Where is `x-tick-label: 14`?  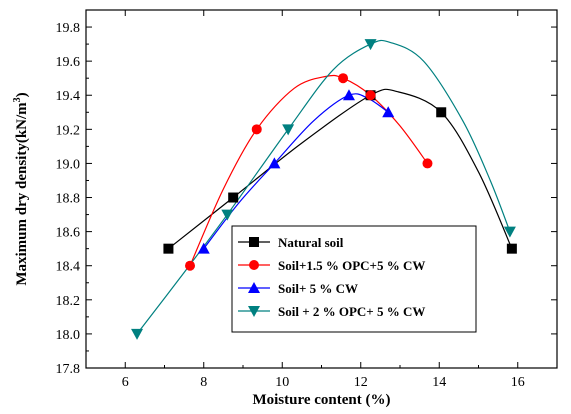 x-tick-label: 14 is located at coordinates (439, 382).